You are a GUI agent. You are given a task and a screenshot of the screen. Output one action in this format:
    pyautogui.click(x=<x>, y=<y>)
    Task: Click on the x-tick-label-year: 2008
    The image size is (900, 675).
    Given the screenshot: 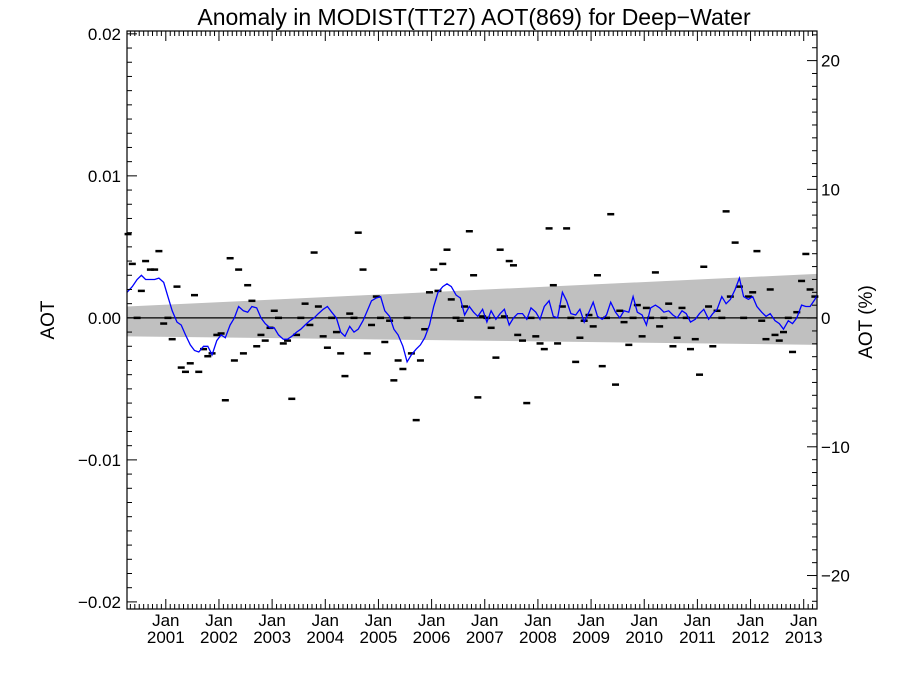 What is the action you would take?
    pyautogui.click(x=538, y=637)
    